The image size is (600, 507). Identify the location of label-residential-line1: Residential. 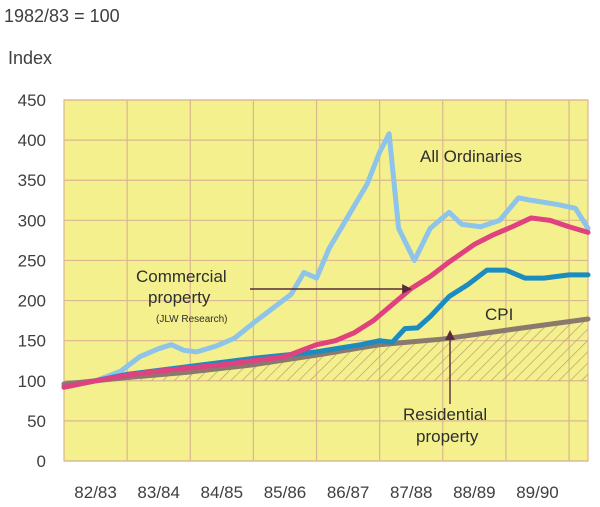
(445, 414).